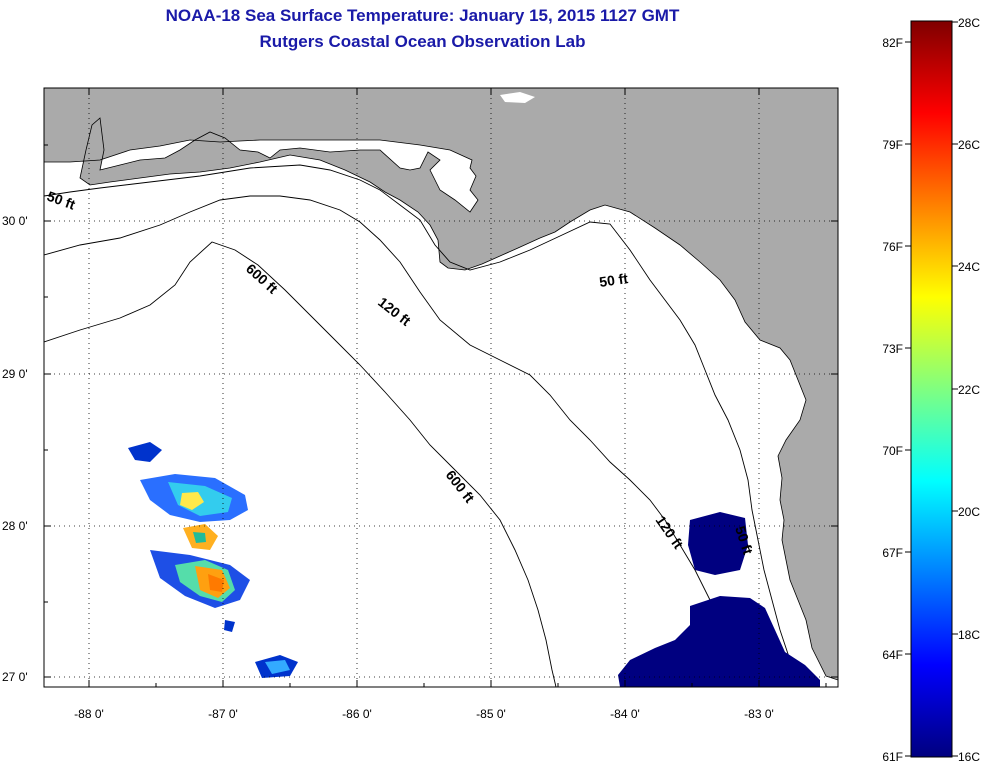 The image size is (992, 770). I want to click on colorbar-c-28: 28C, so click(969, 23).